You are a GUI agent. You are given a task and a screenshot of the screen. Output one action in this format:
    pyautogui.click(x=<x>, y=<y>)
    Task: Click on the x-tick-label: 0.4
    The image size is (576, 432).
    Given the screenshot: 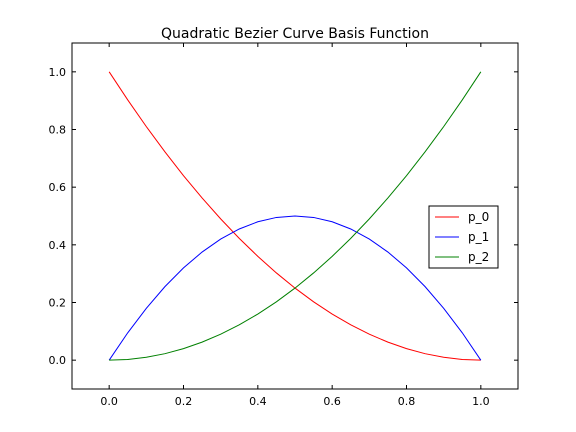 What is the action you would take?
    pyautogui.click(x=258, y=401)
    